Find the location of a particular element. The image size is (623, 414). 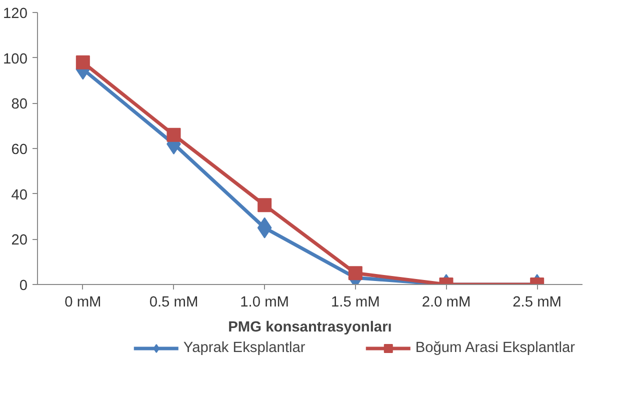

y-tick-label: 20 is located at coordinates (19, 240).